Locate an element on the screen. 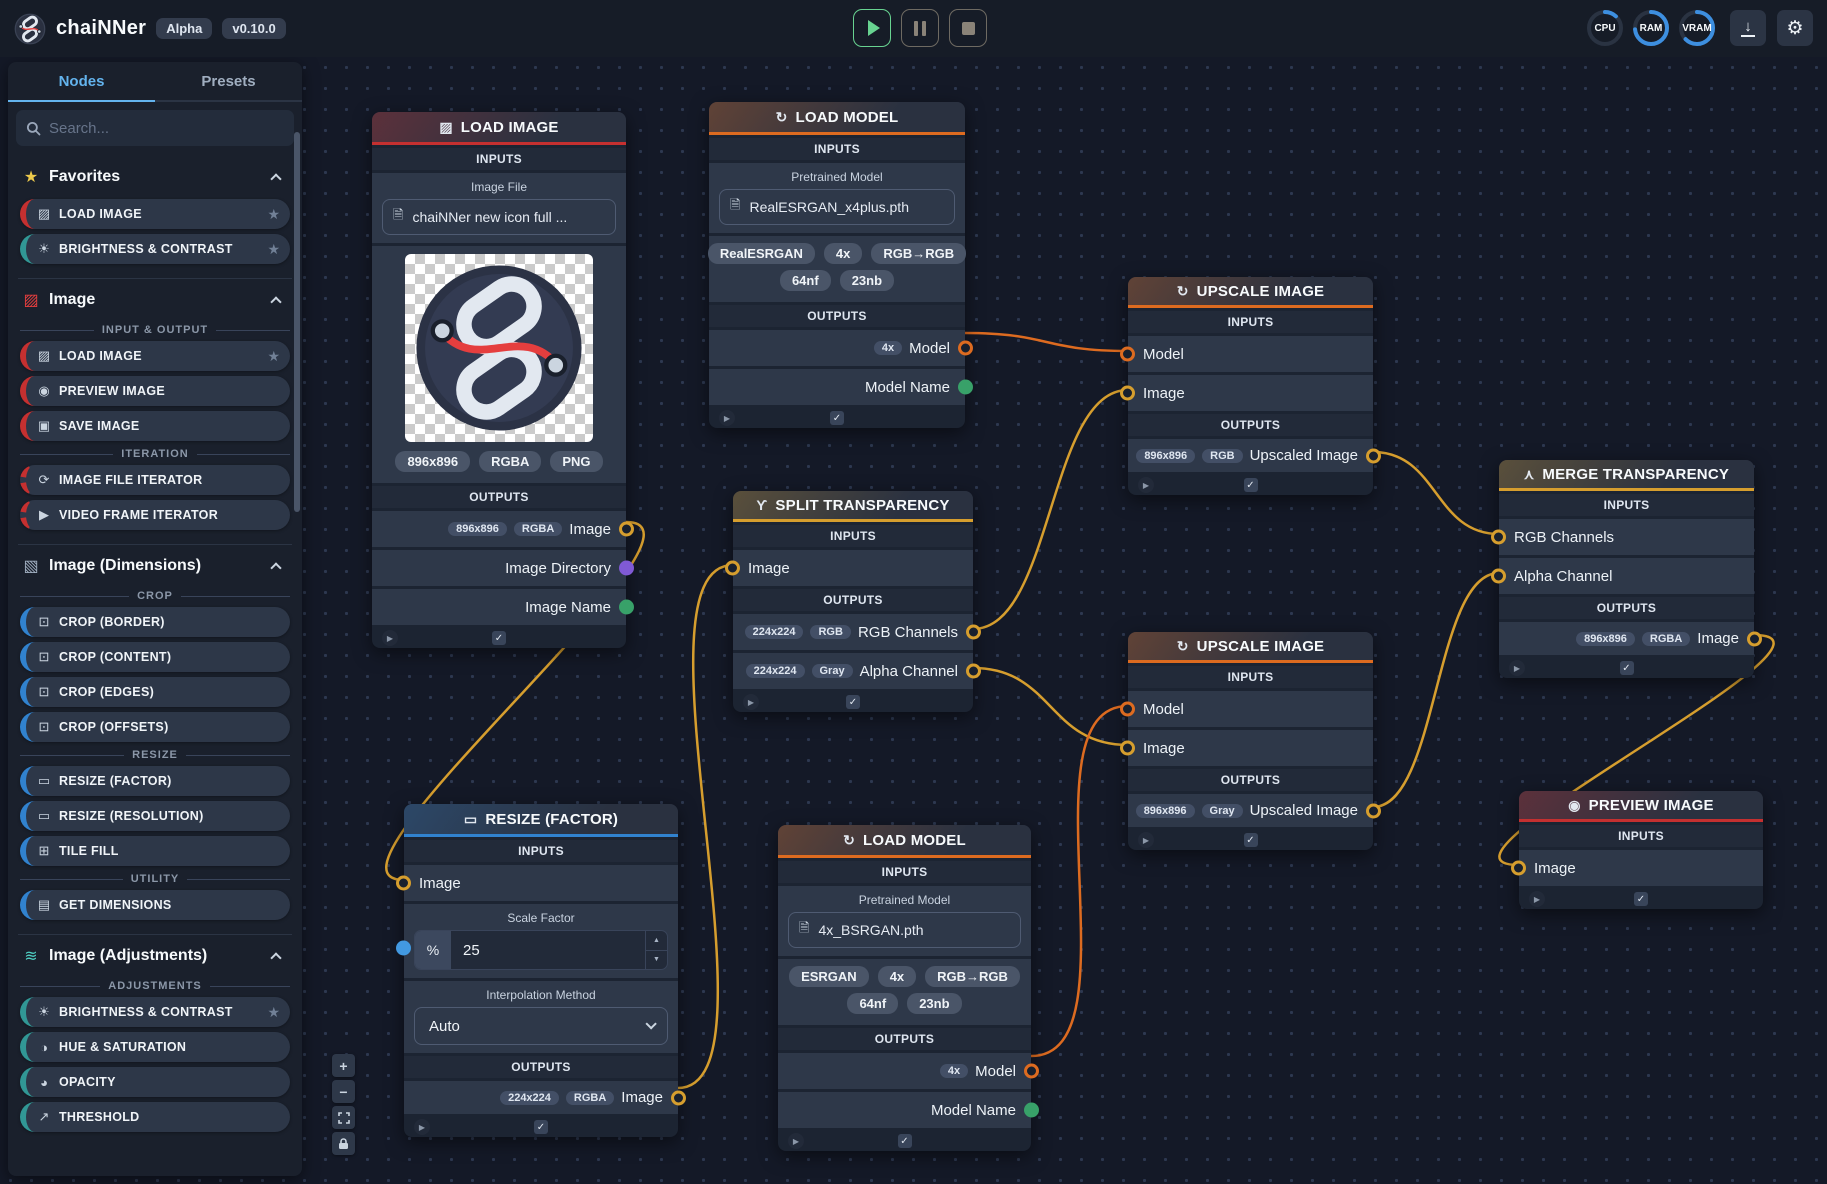 The height and width of the screenshot is (1184, 1827). search-bar is located at coordinates (155, 128).